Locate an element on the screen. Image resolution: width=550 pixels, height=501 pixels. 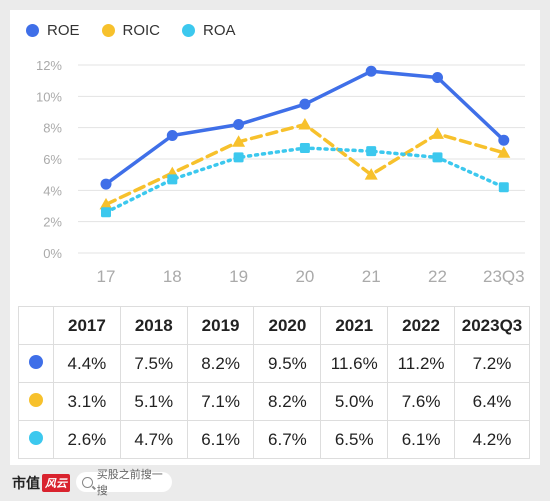
legend: ROE ROIC ROA is located at coordinates (131, 30).